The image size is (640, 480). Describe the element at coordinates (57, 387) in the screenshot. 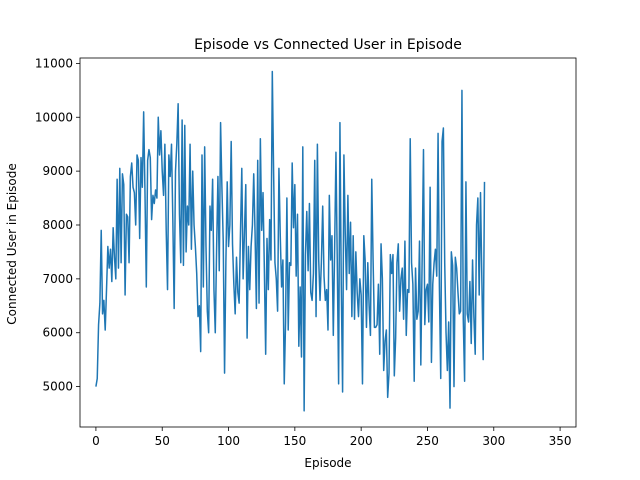

I see `y-tick-label: 5000` at that location.